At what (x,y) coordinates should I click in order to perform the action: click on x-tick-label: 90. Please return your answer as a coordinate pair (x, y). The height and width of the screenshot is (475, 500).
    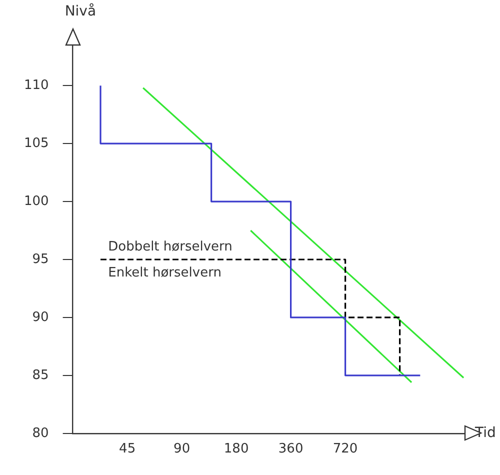
    Looking at the image, I should click on (182, 449).